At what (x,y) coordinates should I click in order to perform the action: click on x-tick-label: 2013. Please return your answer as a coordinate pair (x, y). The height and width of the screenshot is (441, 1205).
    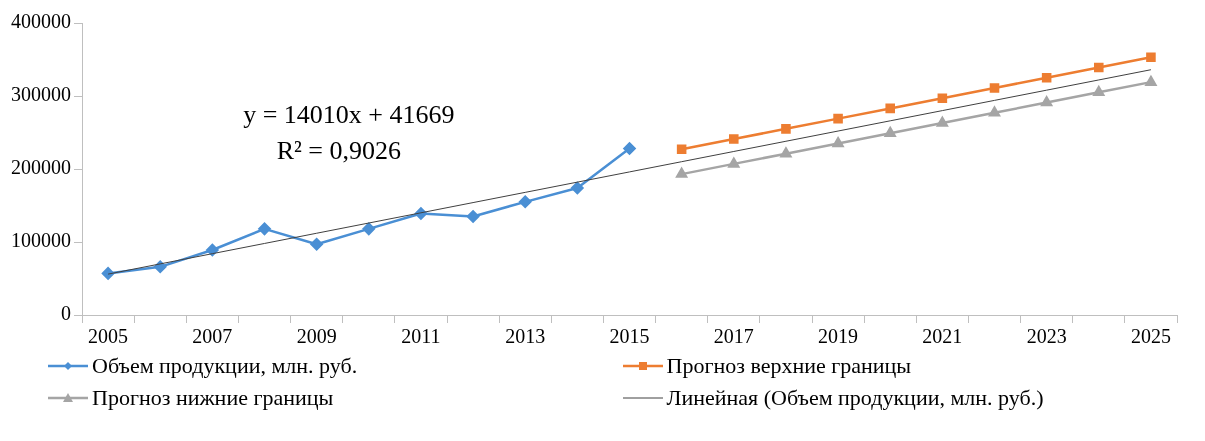
    Looking at the image, I should click on (525, 336).